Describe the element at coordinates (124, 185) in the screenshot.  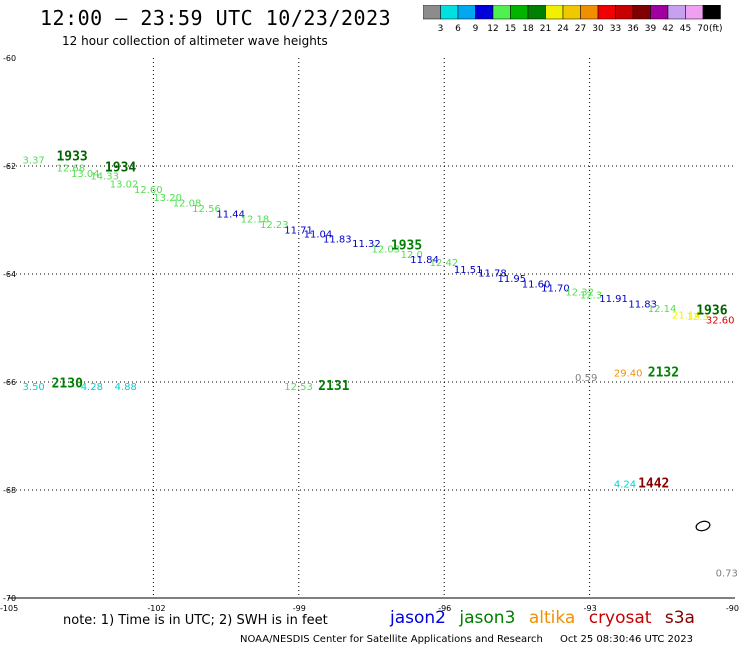
I see `swh-value-label: 13.02` at that location.